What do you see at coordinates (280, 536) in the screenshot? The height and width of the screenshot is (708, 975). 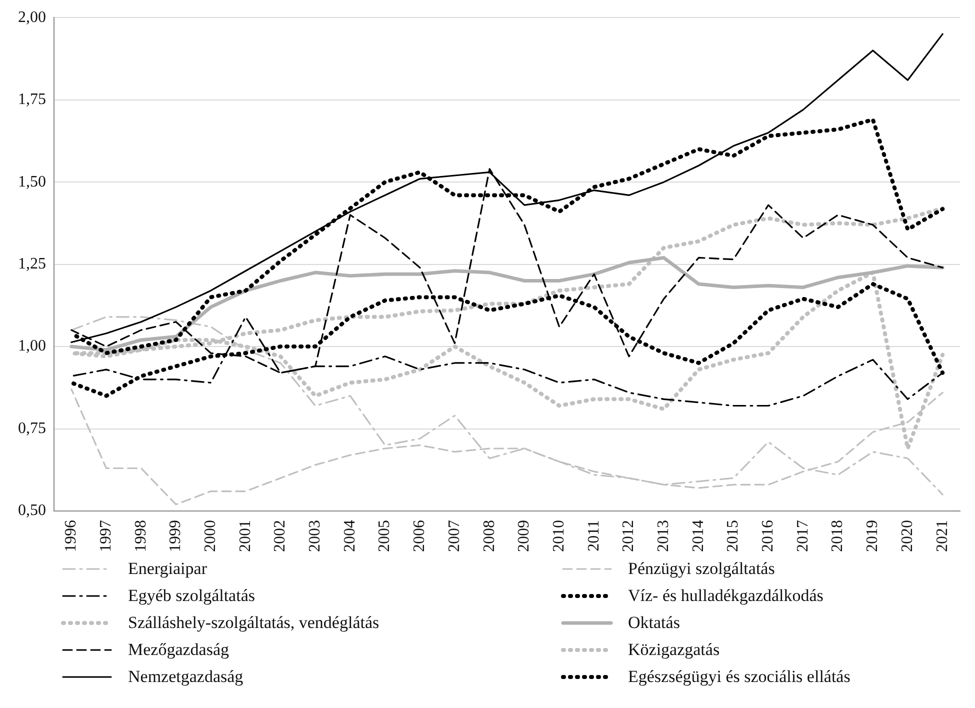 I see `x-tick-label: 2002` at bounding box center [280, 536].